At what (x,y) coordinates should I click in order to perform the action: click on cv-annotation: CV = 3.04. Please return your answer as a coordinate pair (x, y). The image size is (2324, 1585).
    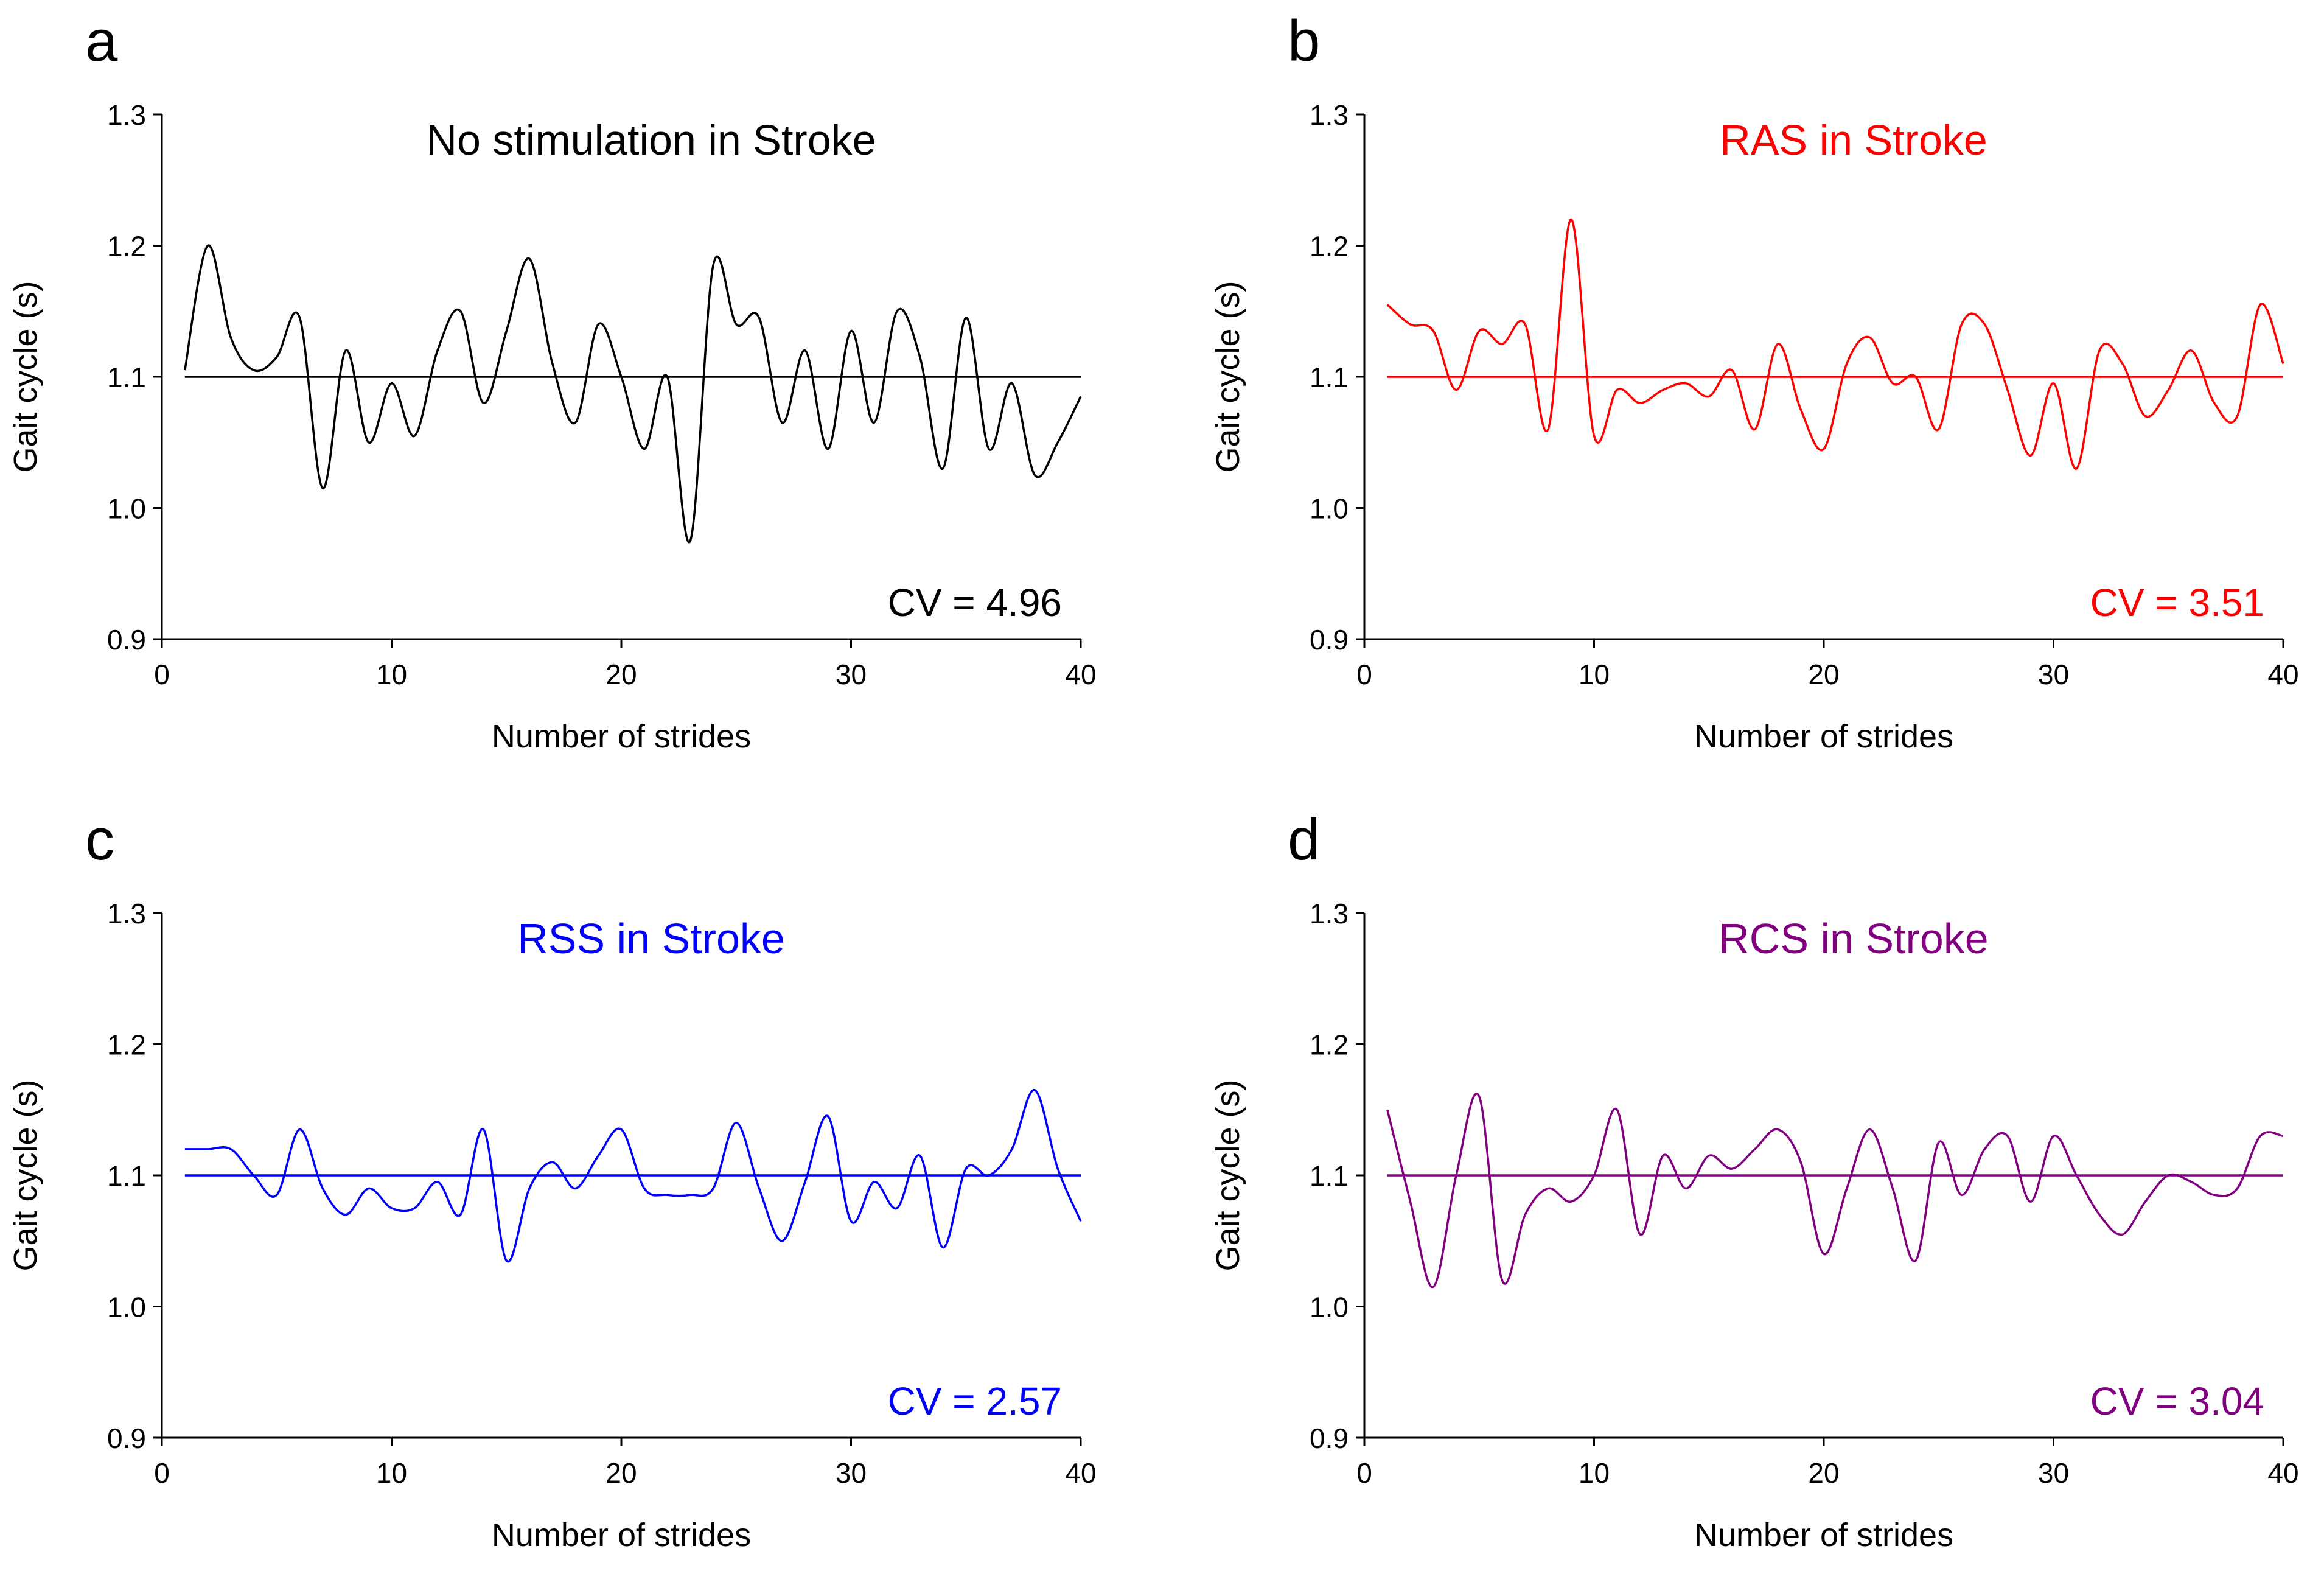
    Looking at the image, I should click on (2177, 1401).